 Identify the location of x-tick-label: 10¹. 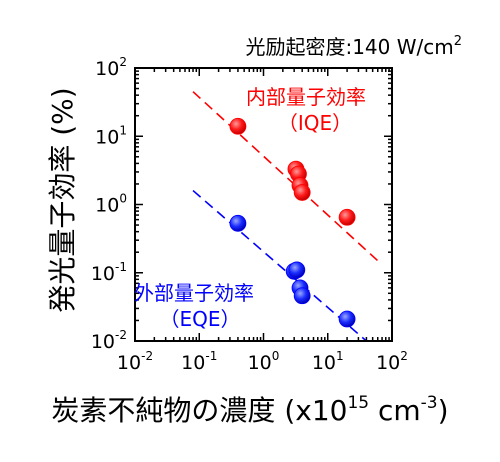
(328, 361).